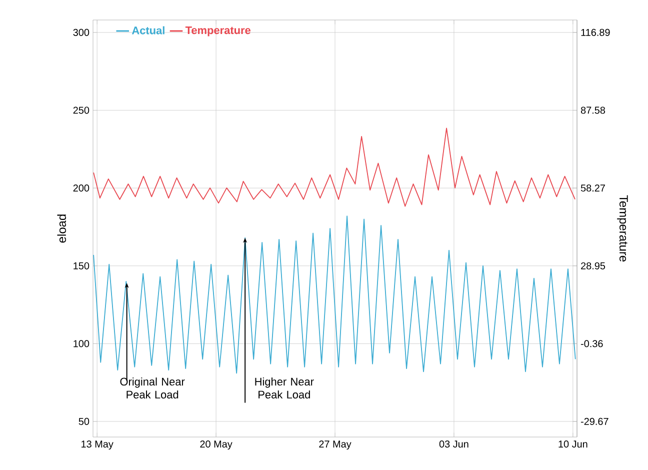  Describe the element at coordinates (284, 388) in the screenshot. I see `annotation: Higher Near Peak Load` at that location.